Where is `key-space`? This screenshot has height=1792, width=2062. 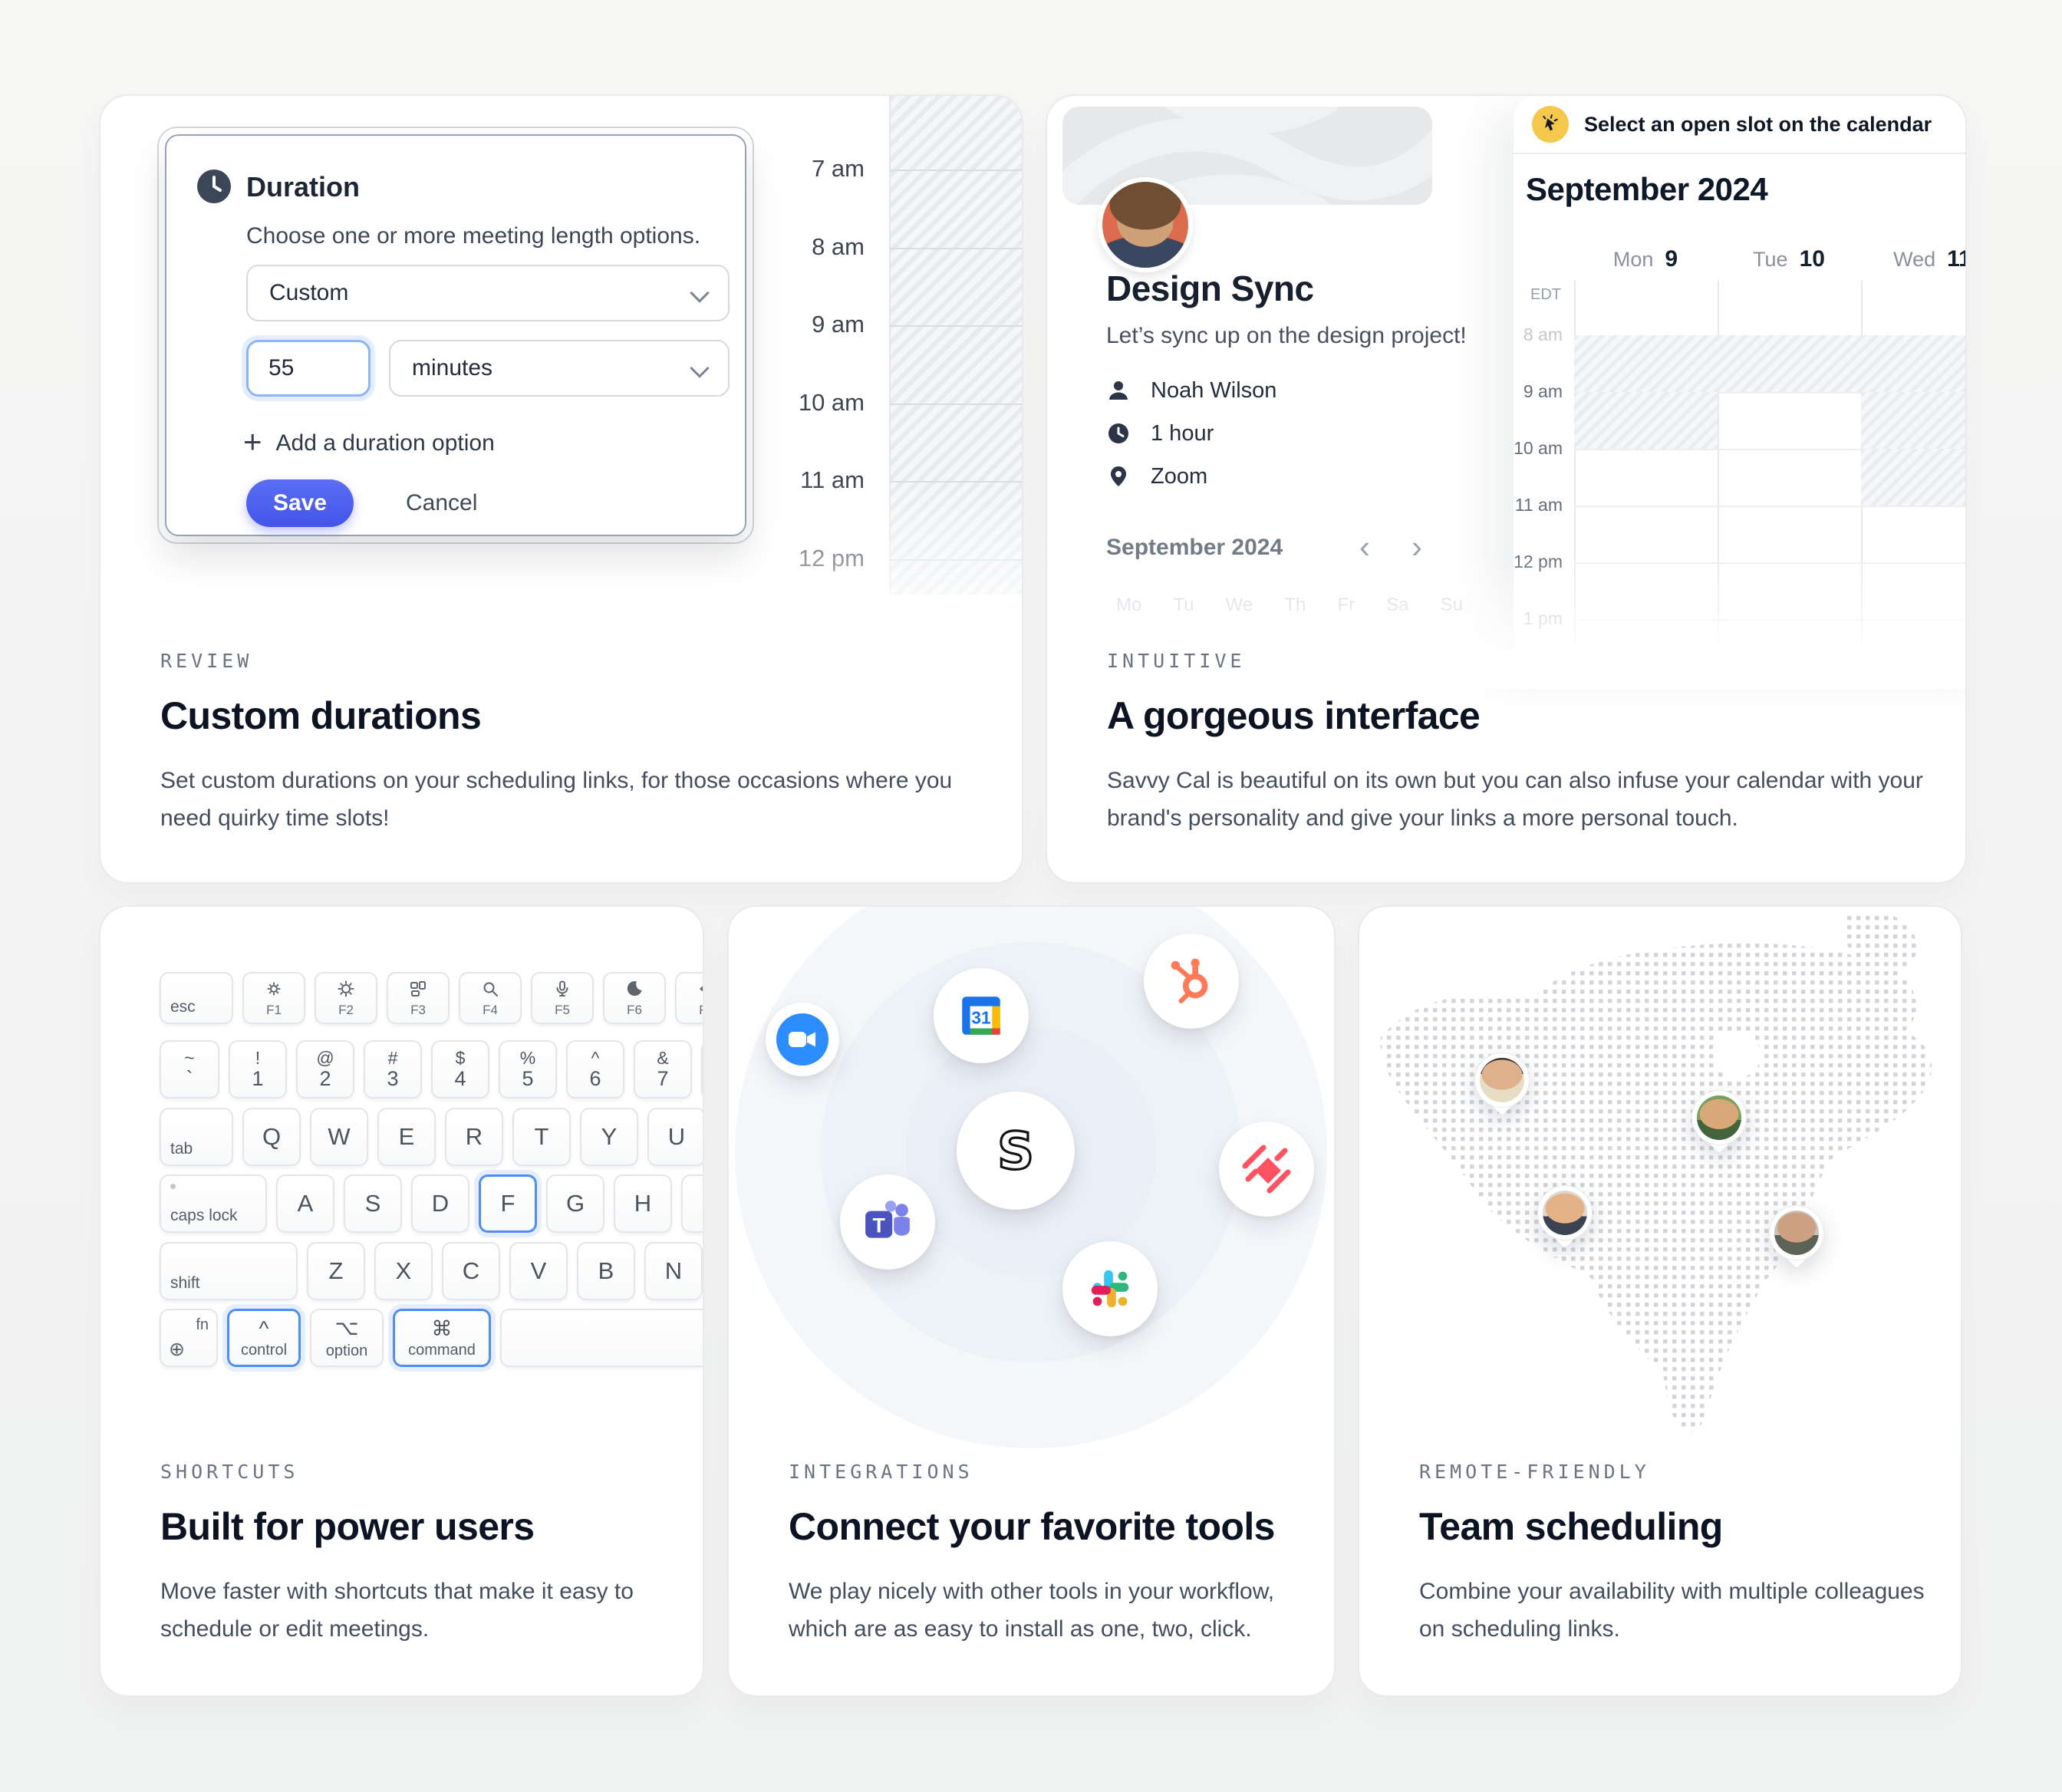
key-space is located at coordinates (601, 1338).